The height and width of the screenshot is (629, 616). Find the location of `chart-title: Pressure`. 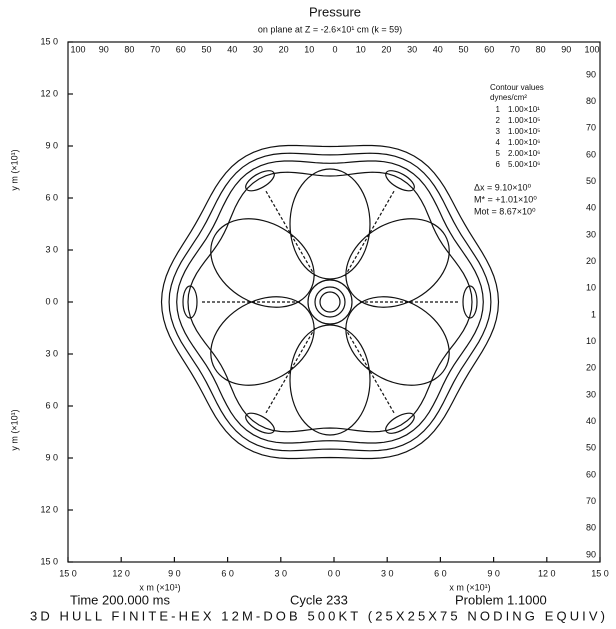

chart-title: Pressure is located at coordinates (335, 11).